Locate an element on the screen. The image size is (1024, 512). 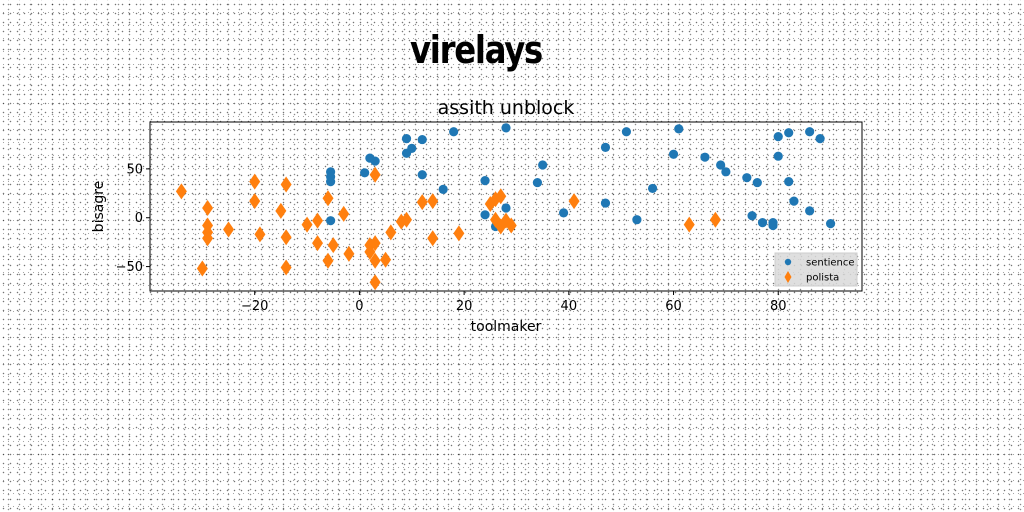
y-axis: −50 0 50 is located at coordinates (133, 218).